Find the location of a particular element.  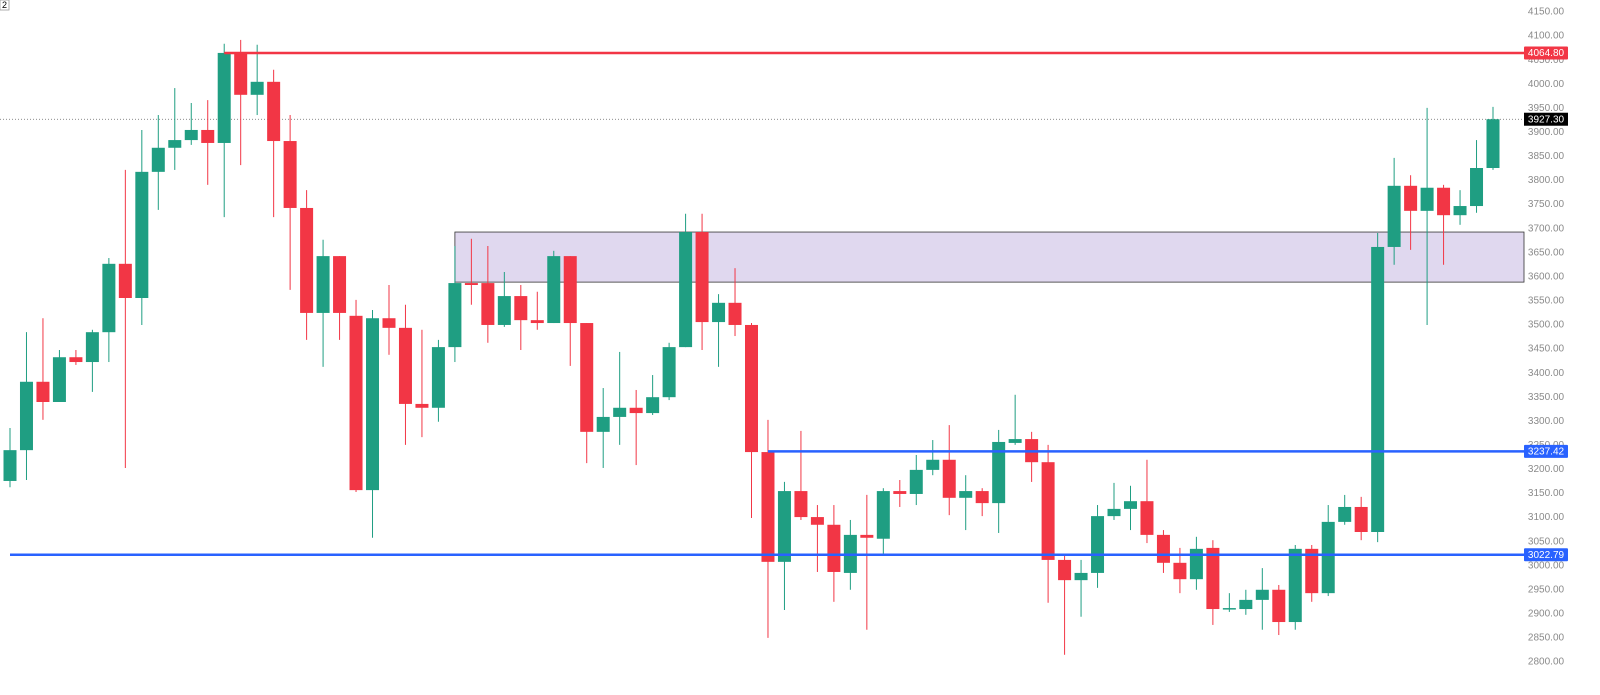

y-tick-label: 2800.00 is located at coordinates (1546, 662).